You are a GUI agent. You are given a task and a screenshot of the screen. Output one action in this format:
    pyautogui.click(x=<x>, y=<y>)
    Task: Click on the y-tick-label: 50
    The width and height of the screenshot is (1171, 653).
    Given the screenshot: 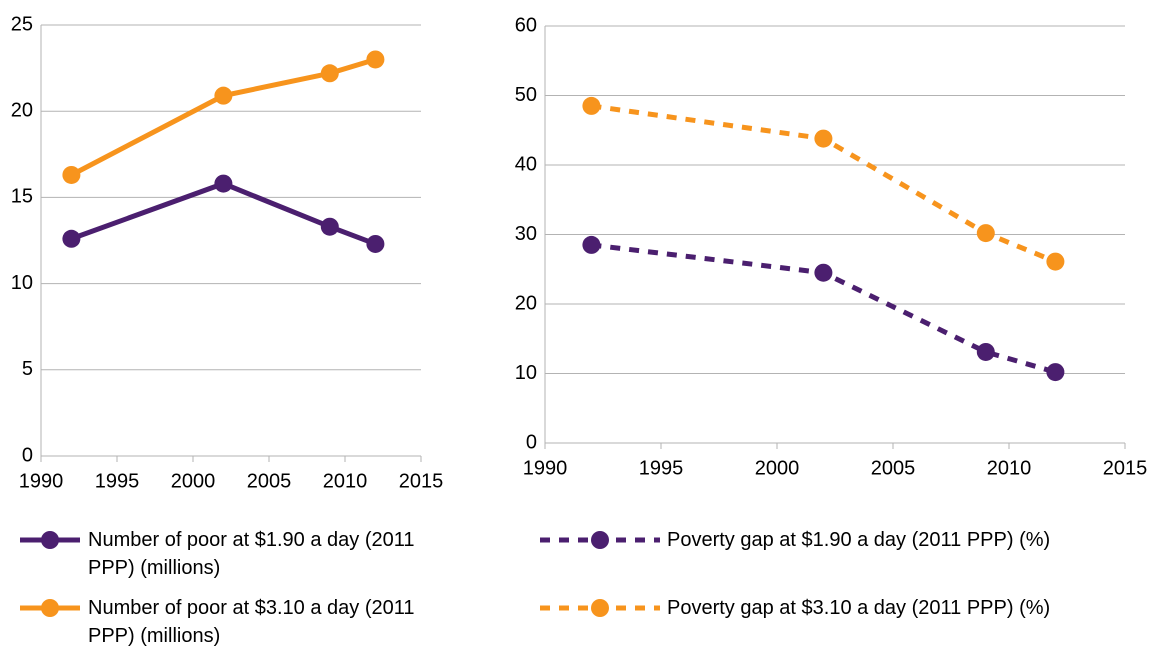 What is the action you would take?
    pyautogui.click(x=526, y=95)
    